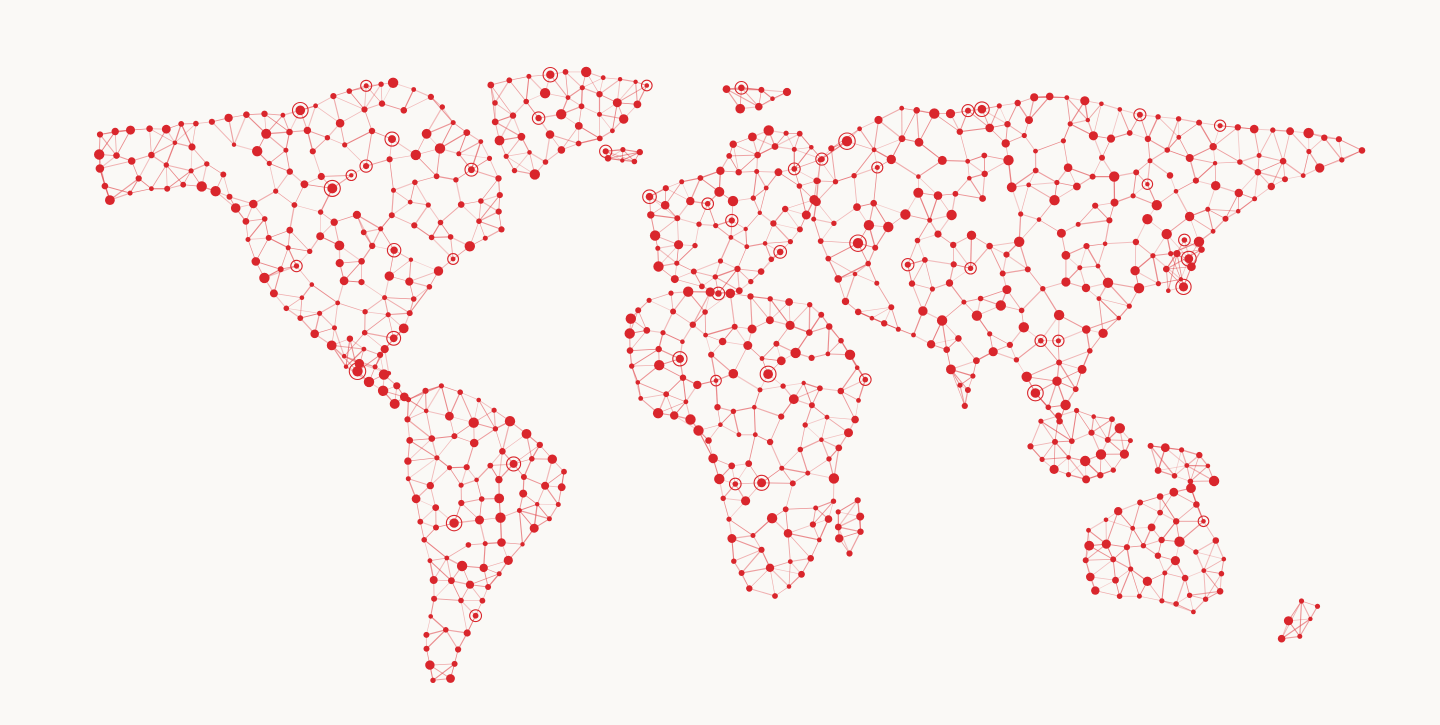  What do you see at coordinates (383, 390) in the screenshot?
I see `central-america-node` at bounding box center [383, 390].